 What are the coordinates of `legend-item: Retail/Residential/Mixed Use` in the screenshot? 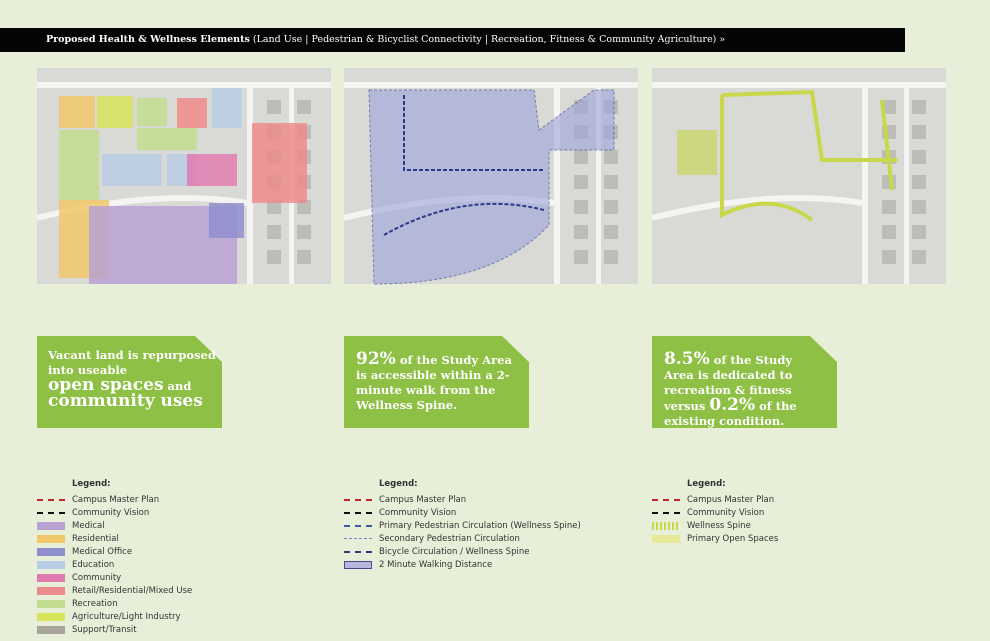 It's located at (114, 590).